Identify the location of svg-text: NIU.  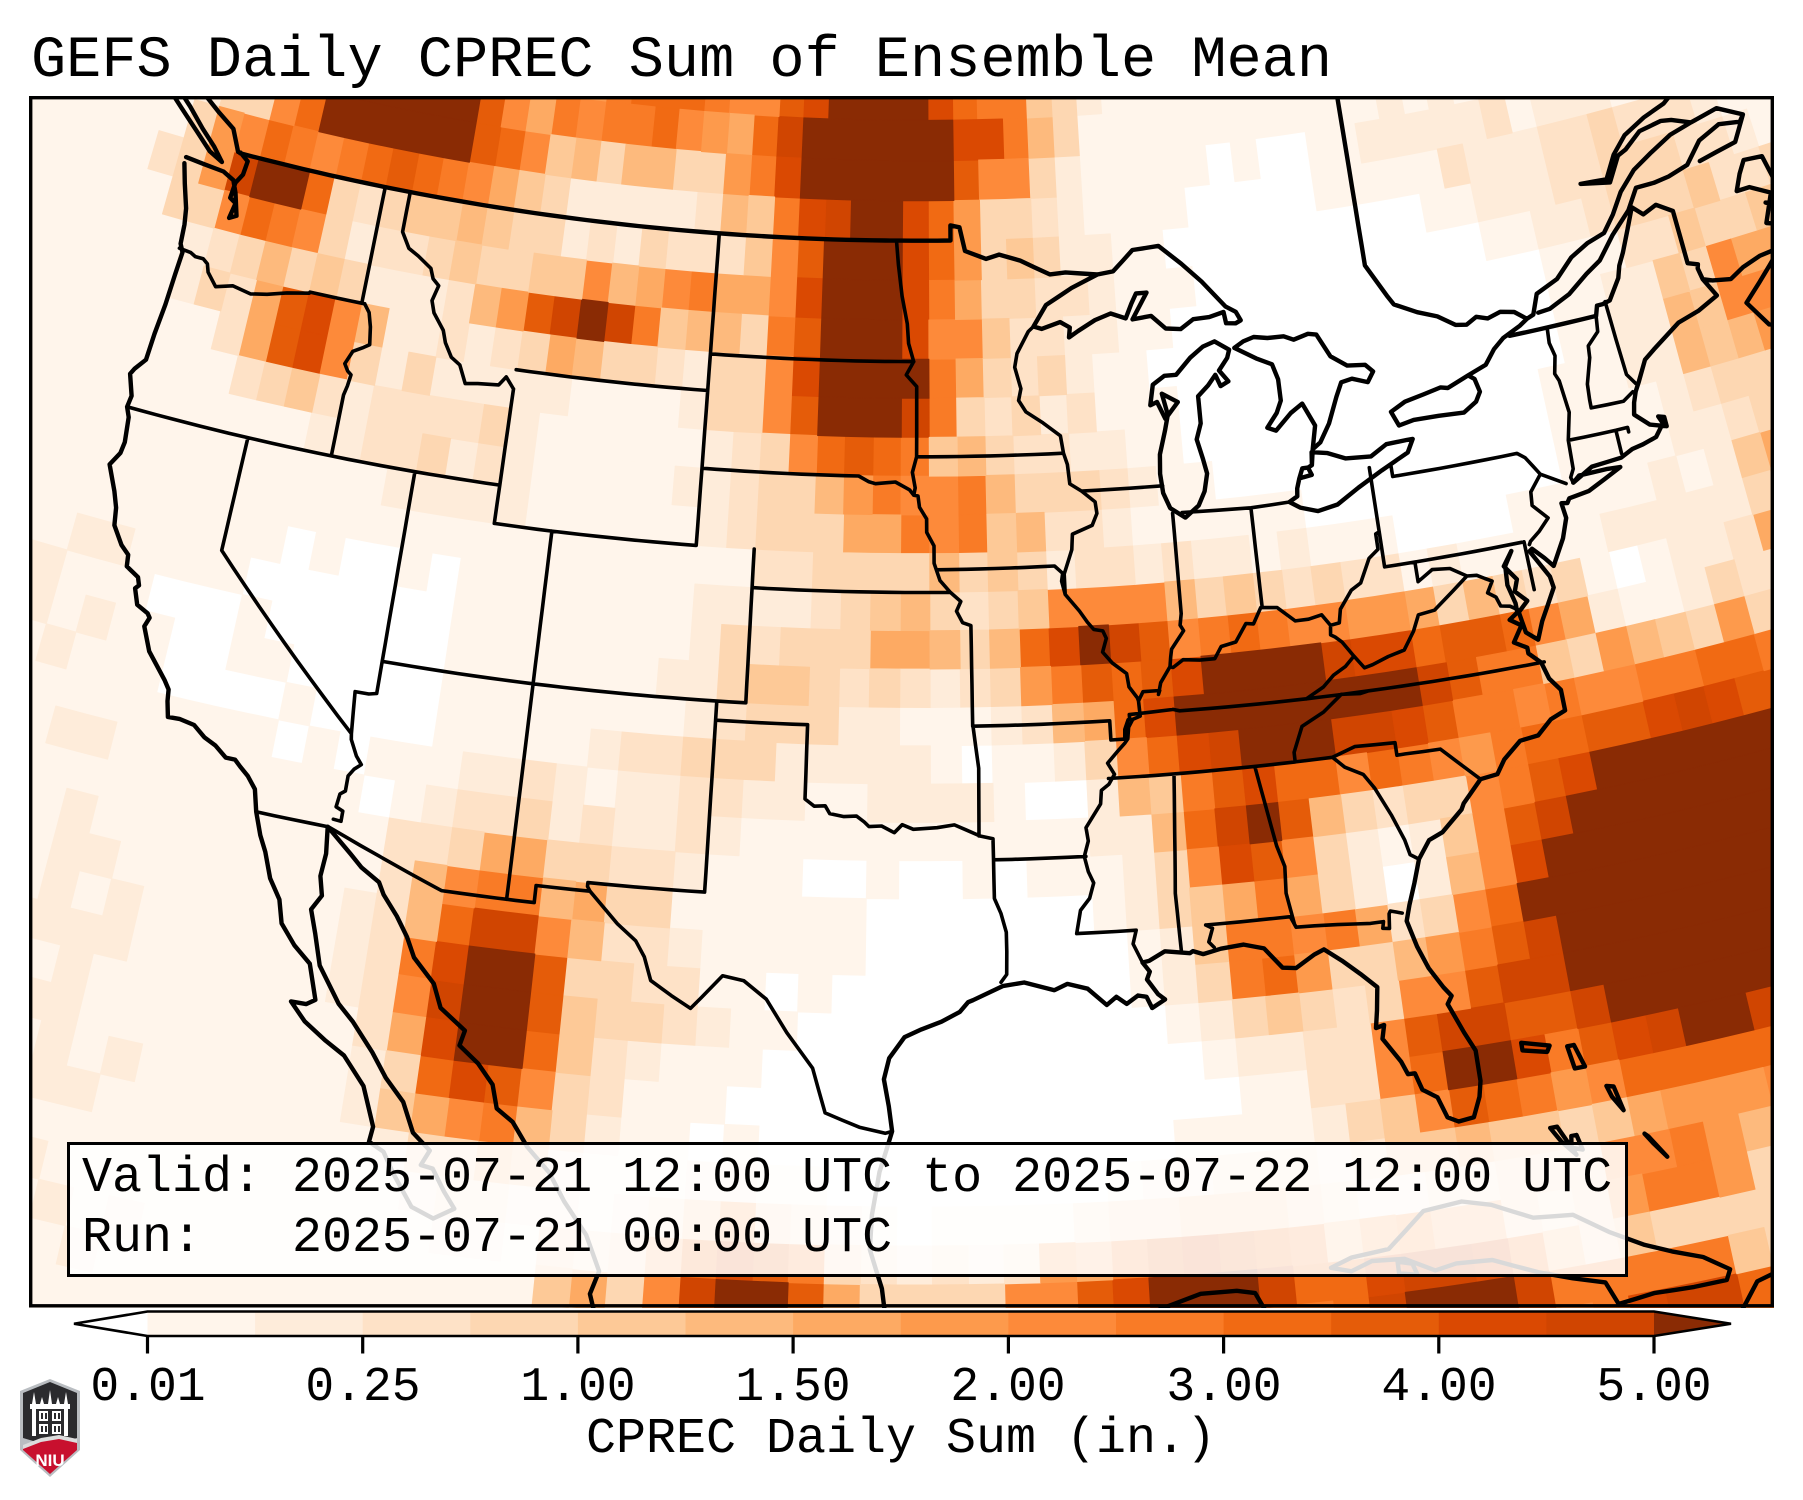
(49, 1460).